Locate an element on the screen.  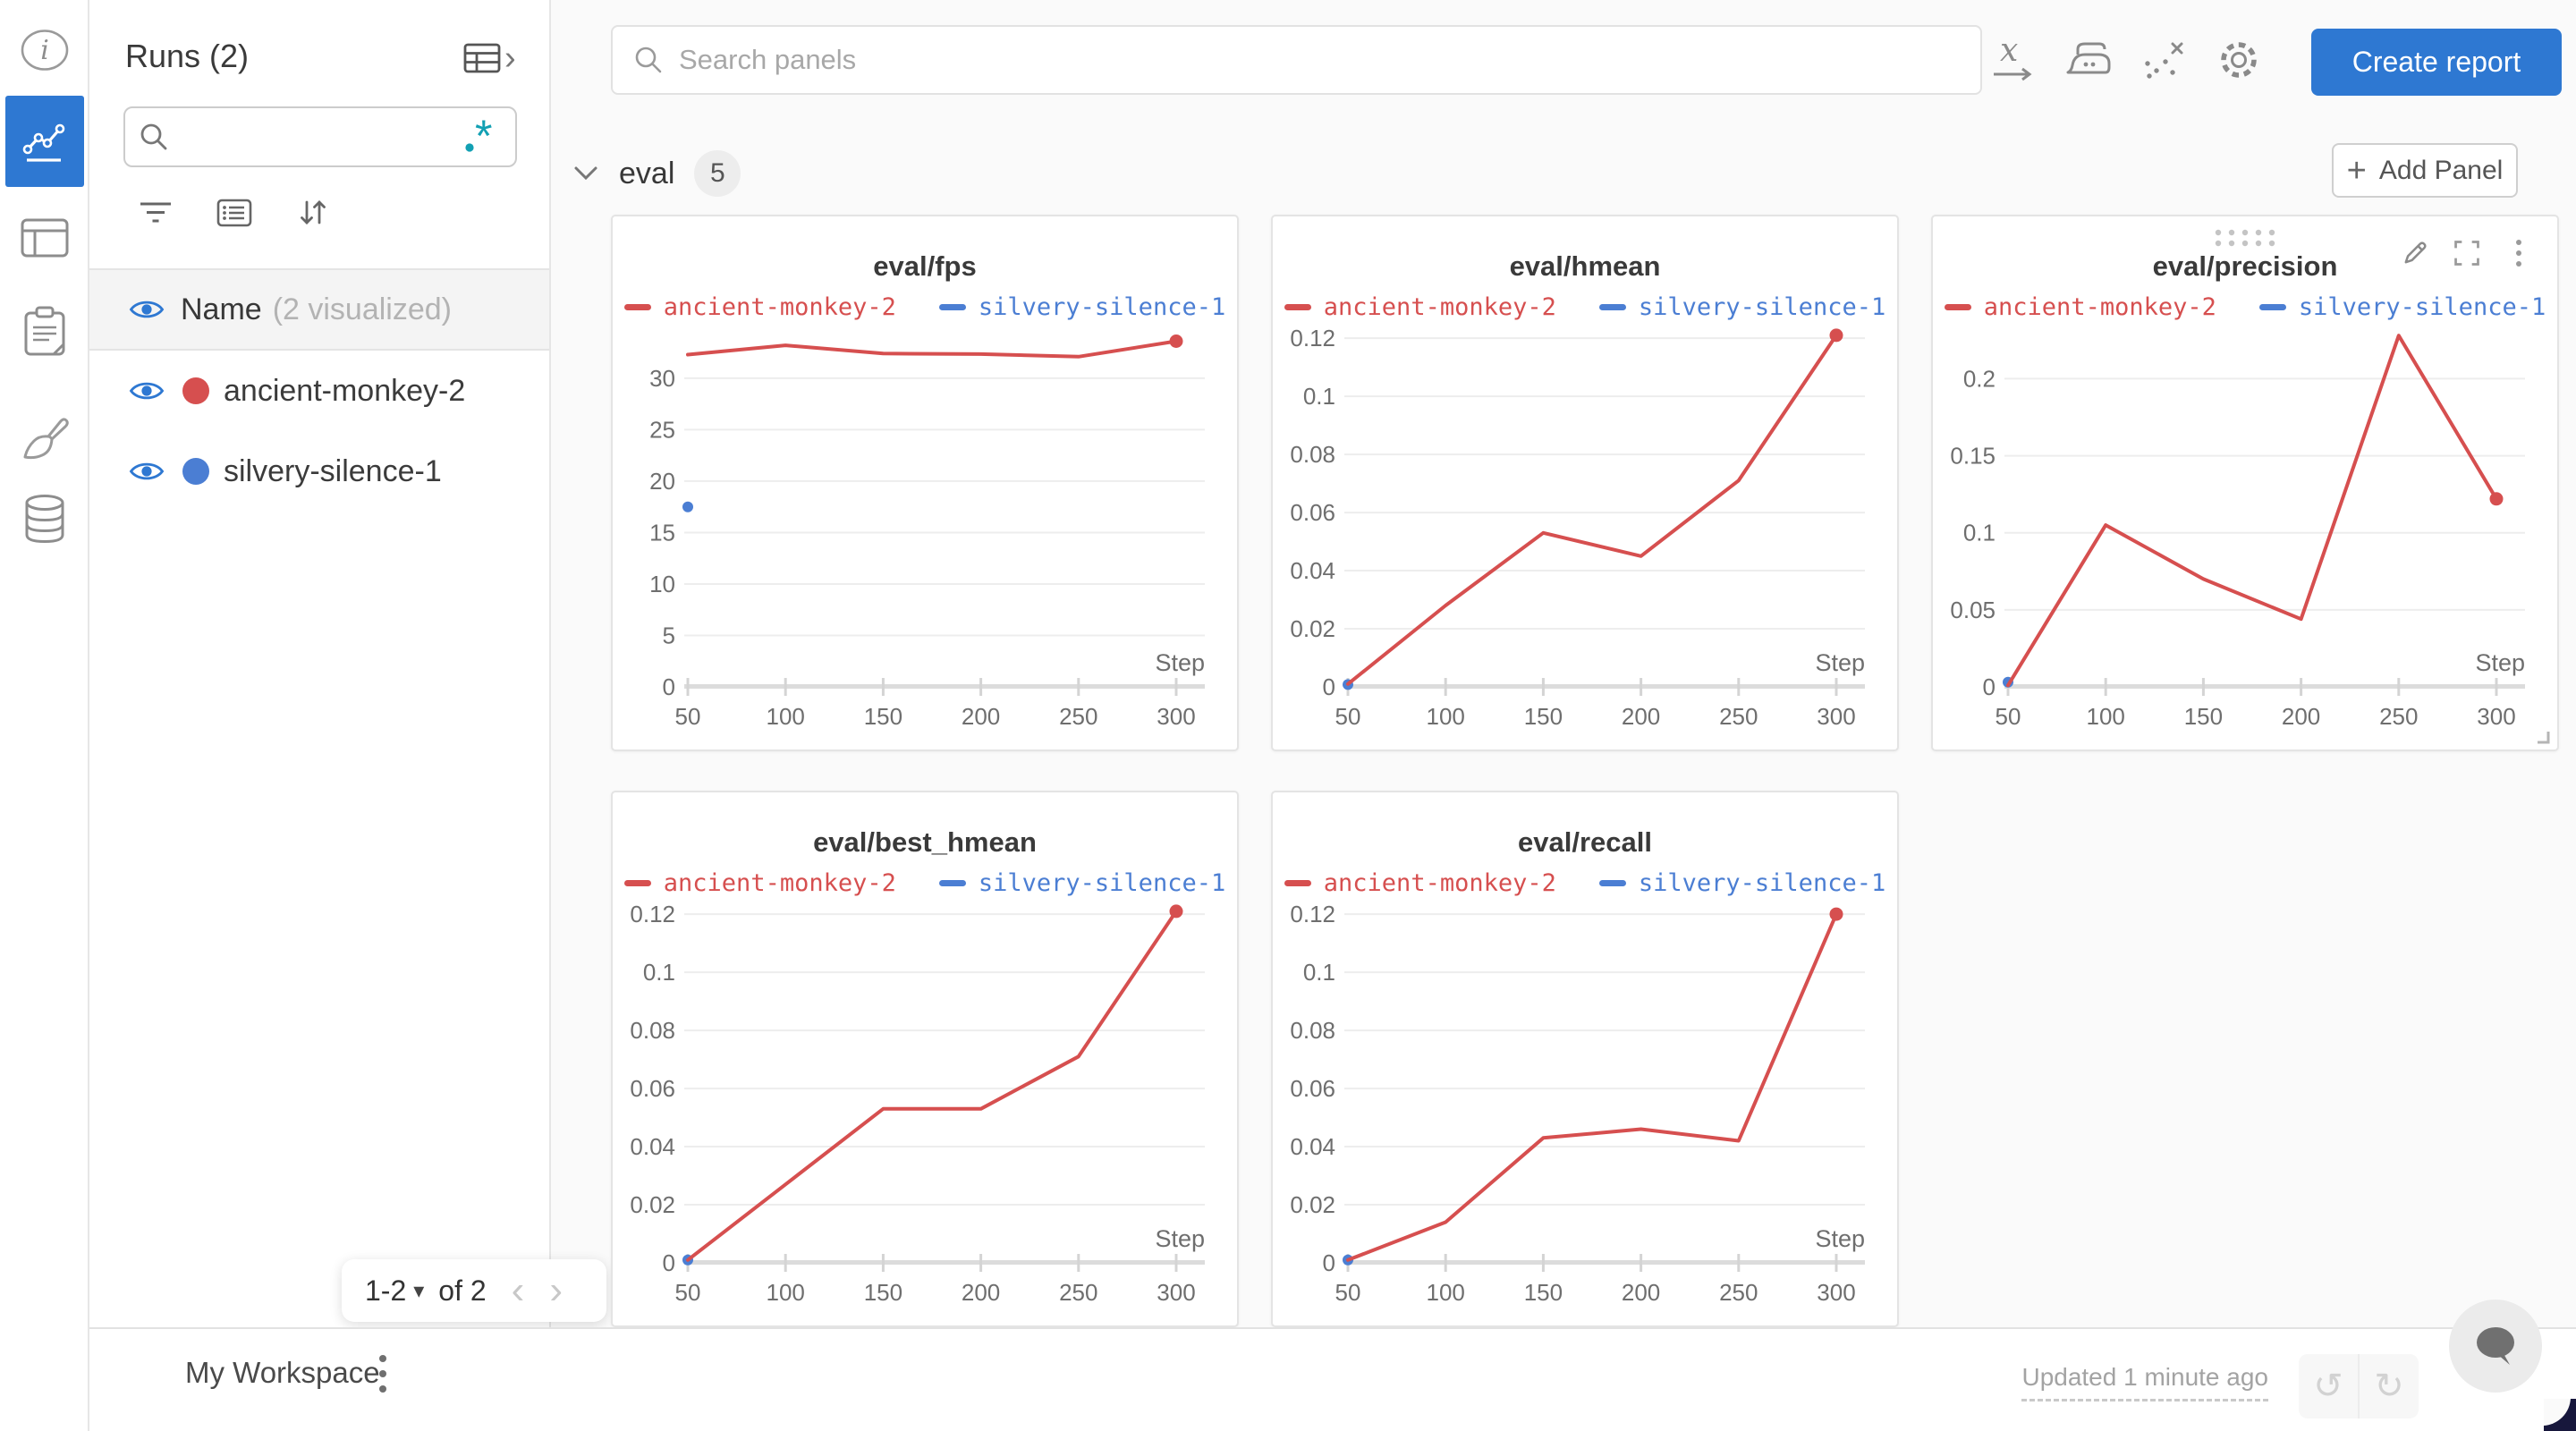
smoothing-iron-icon is located at coordinates (2088, 60).